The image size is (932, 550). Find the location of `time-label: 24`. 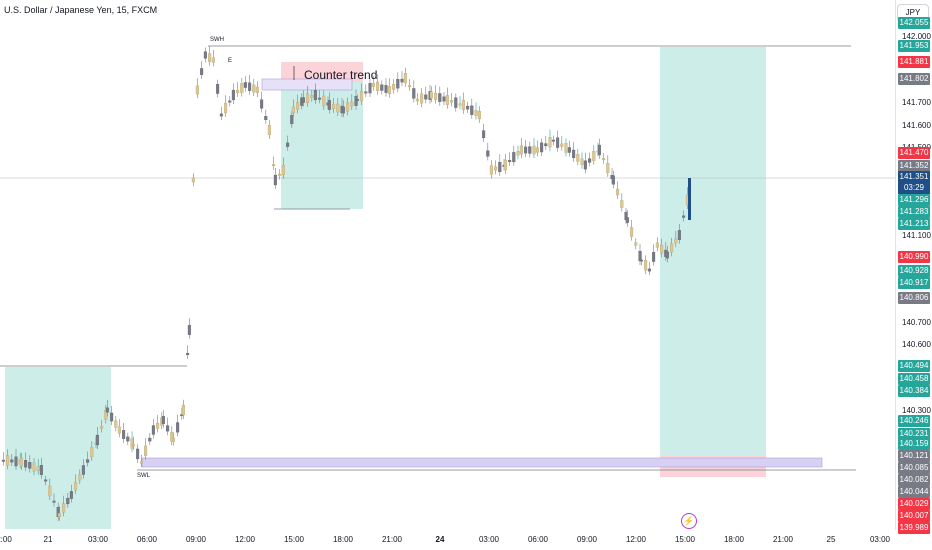

time-label: 24 is located at coordinates (440, 539).